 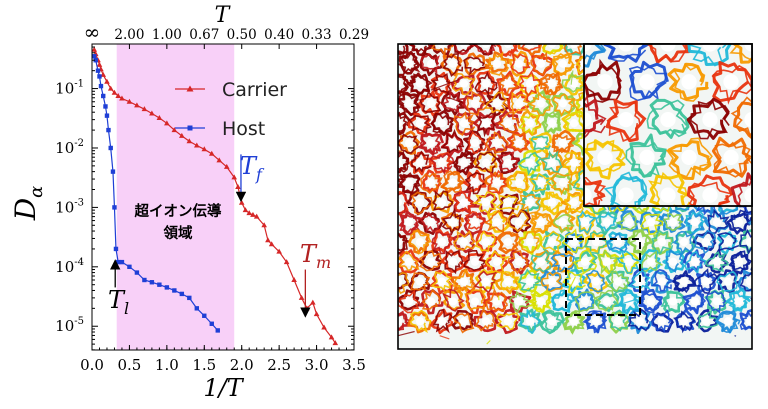 What do you see at coordinates (167, 35) in the screenshot?
I see `top-tick-label: 1.00` at bounding box center [167, 35].